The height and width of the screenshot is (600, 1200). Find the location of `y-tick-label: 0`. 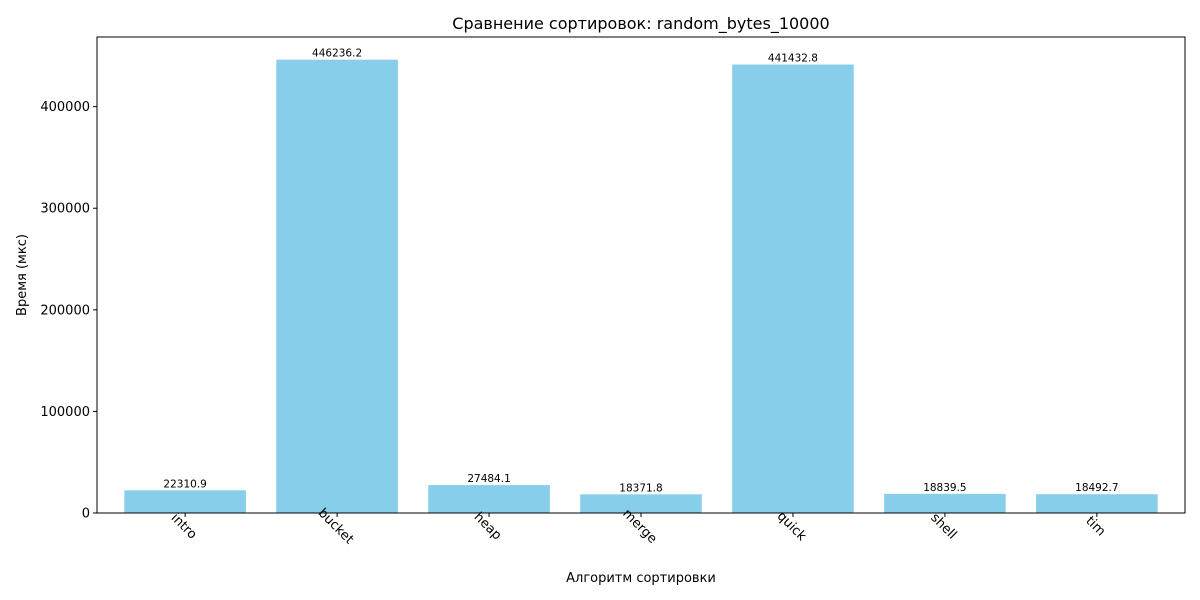

y-tick-label: 0 is located at coordinates (86, 514).